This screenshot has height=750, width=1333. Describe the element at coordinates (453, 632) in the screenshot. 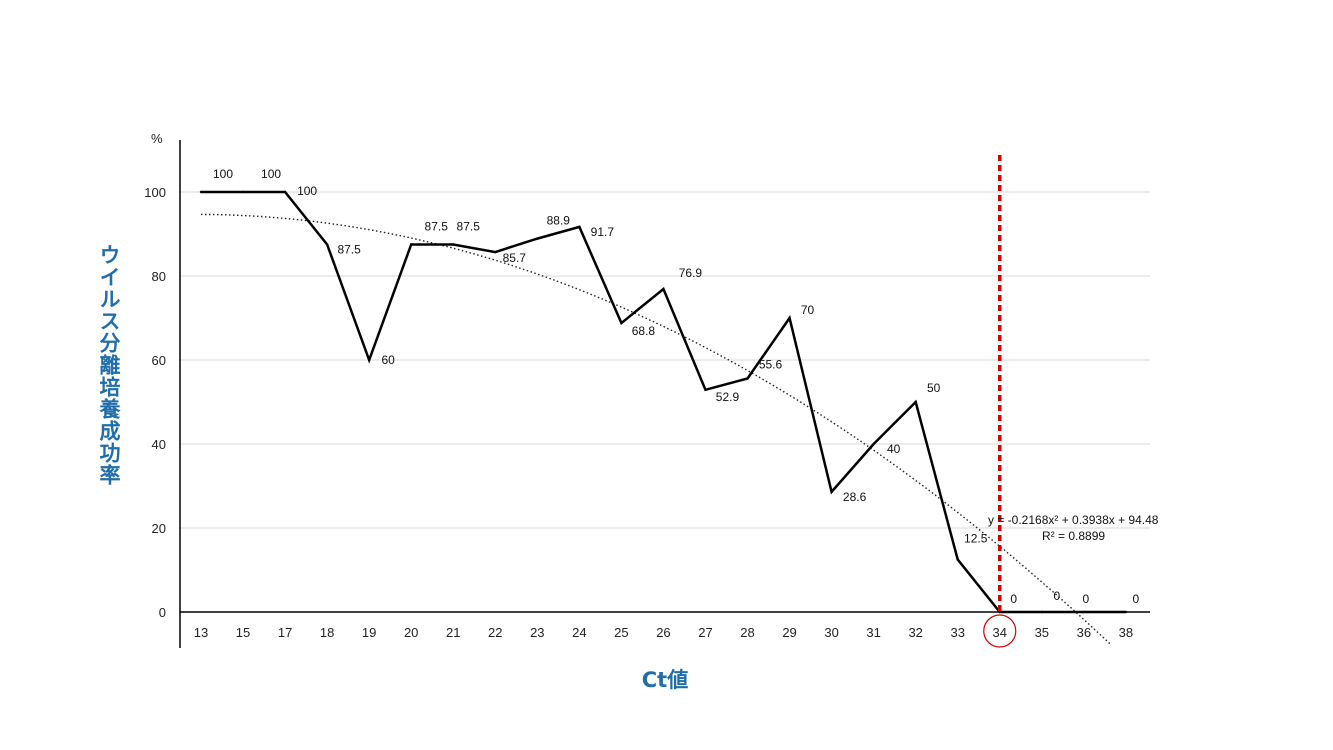

I see `x-tick-label: 21` at that location.